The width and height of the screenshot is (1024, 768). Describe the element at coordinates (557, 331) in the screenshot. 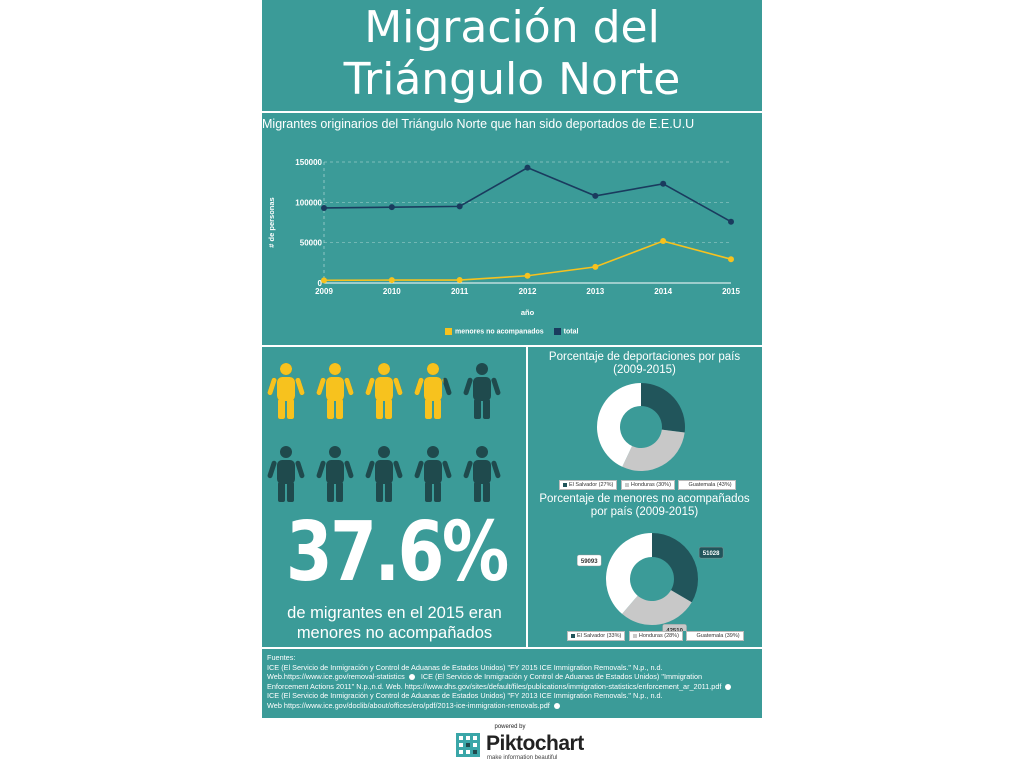

I see `legend-swatch-navy` at that location.